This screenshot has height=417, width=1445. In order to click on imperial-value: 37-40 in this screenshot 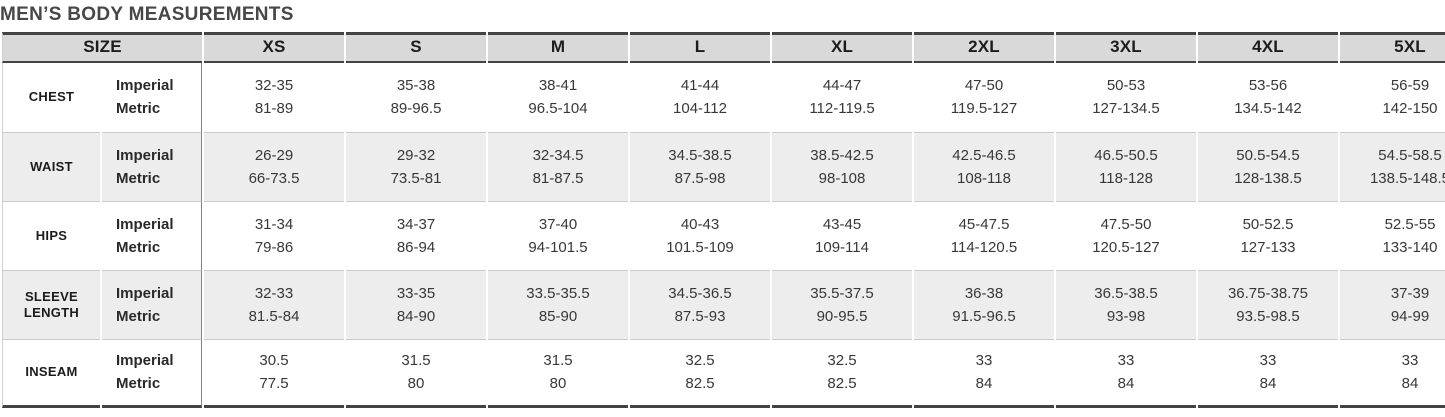, I will do `click(558, 224)`.